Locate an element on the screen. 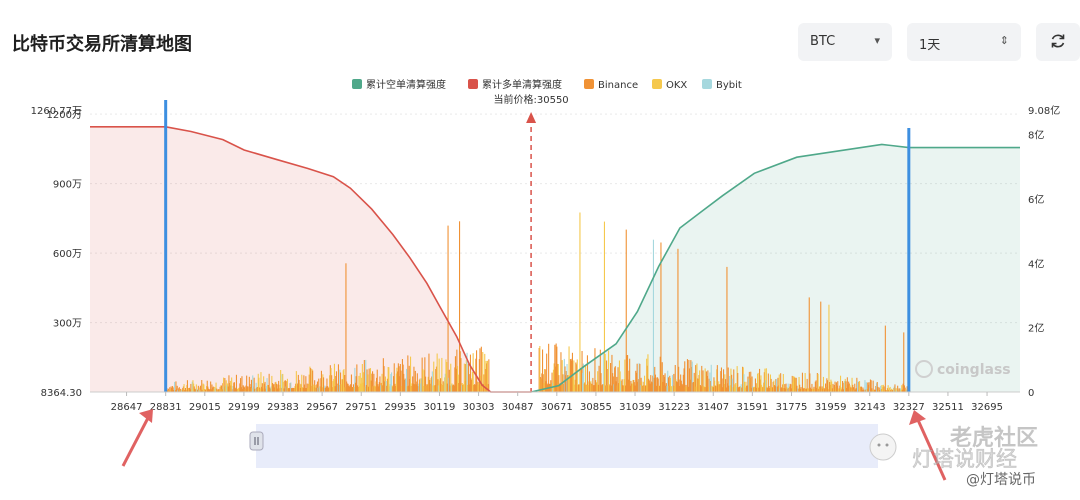 This screenshot has height=500, width=1080. up-down-arrows-icon: ⇕ is located at coordinates (1004, 40).